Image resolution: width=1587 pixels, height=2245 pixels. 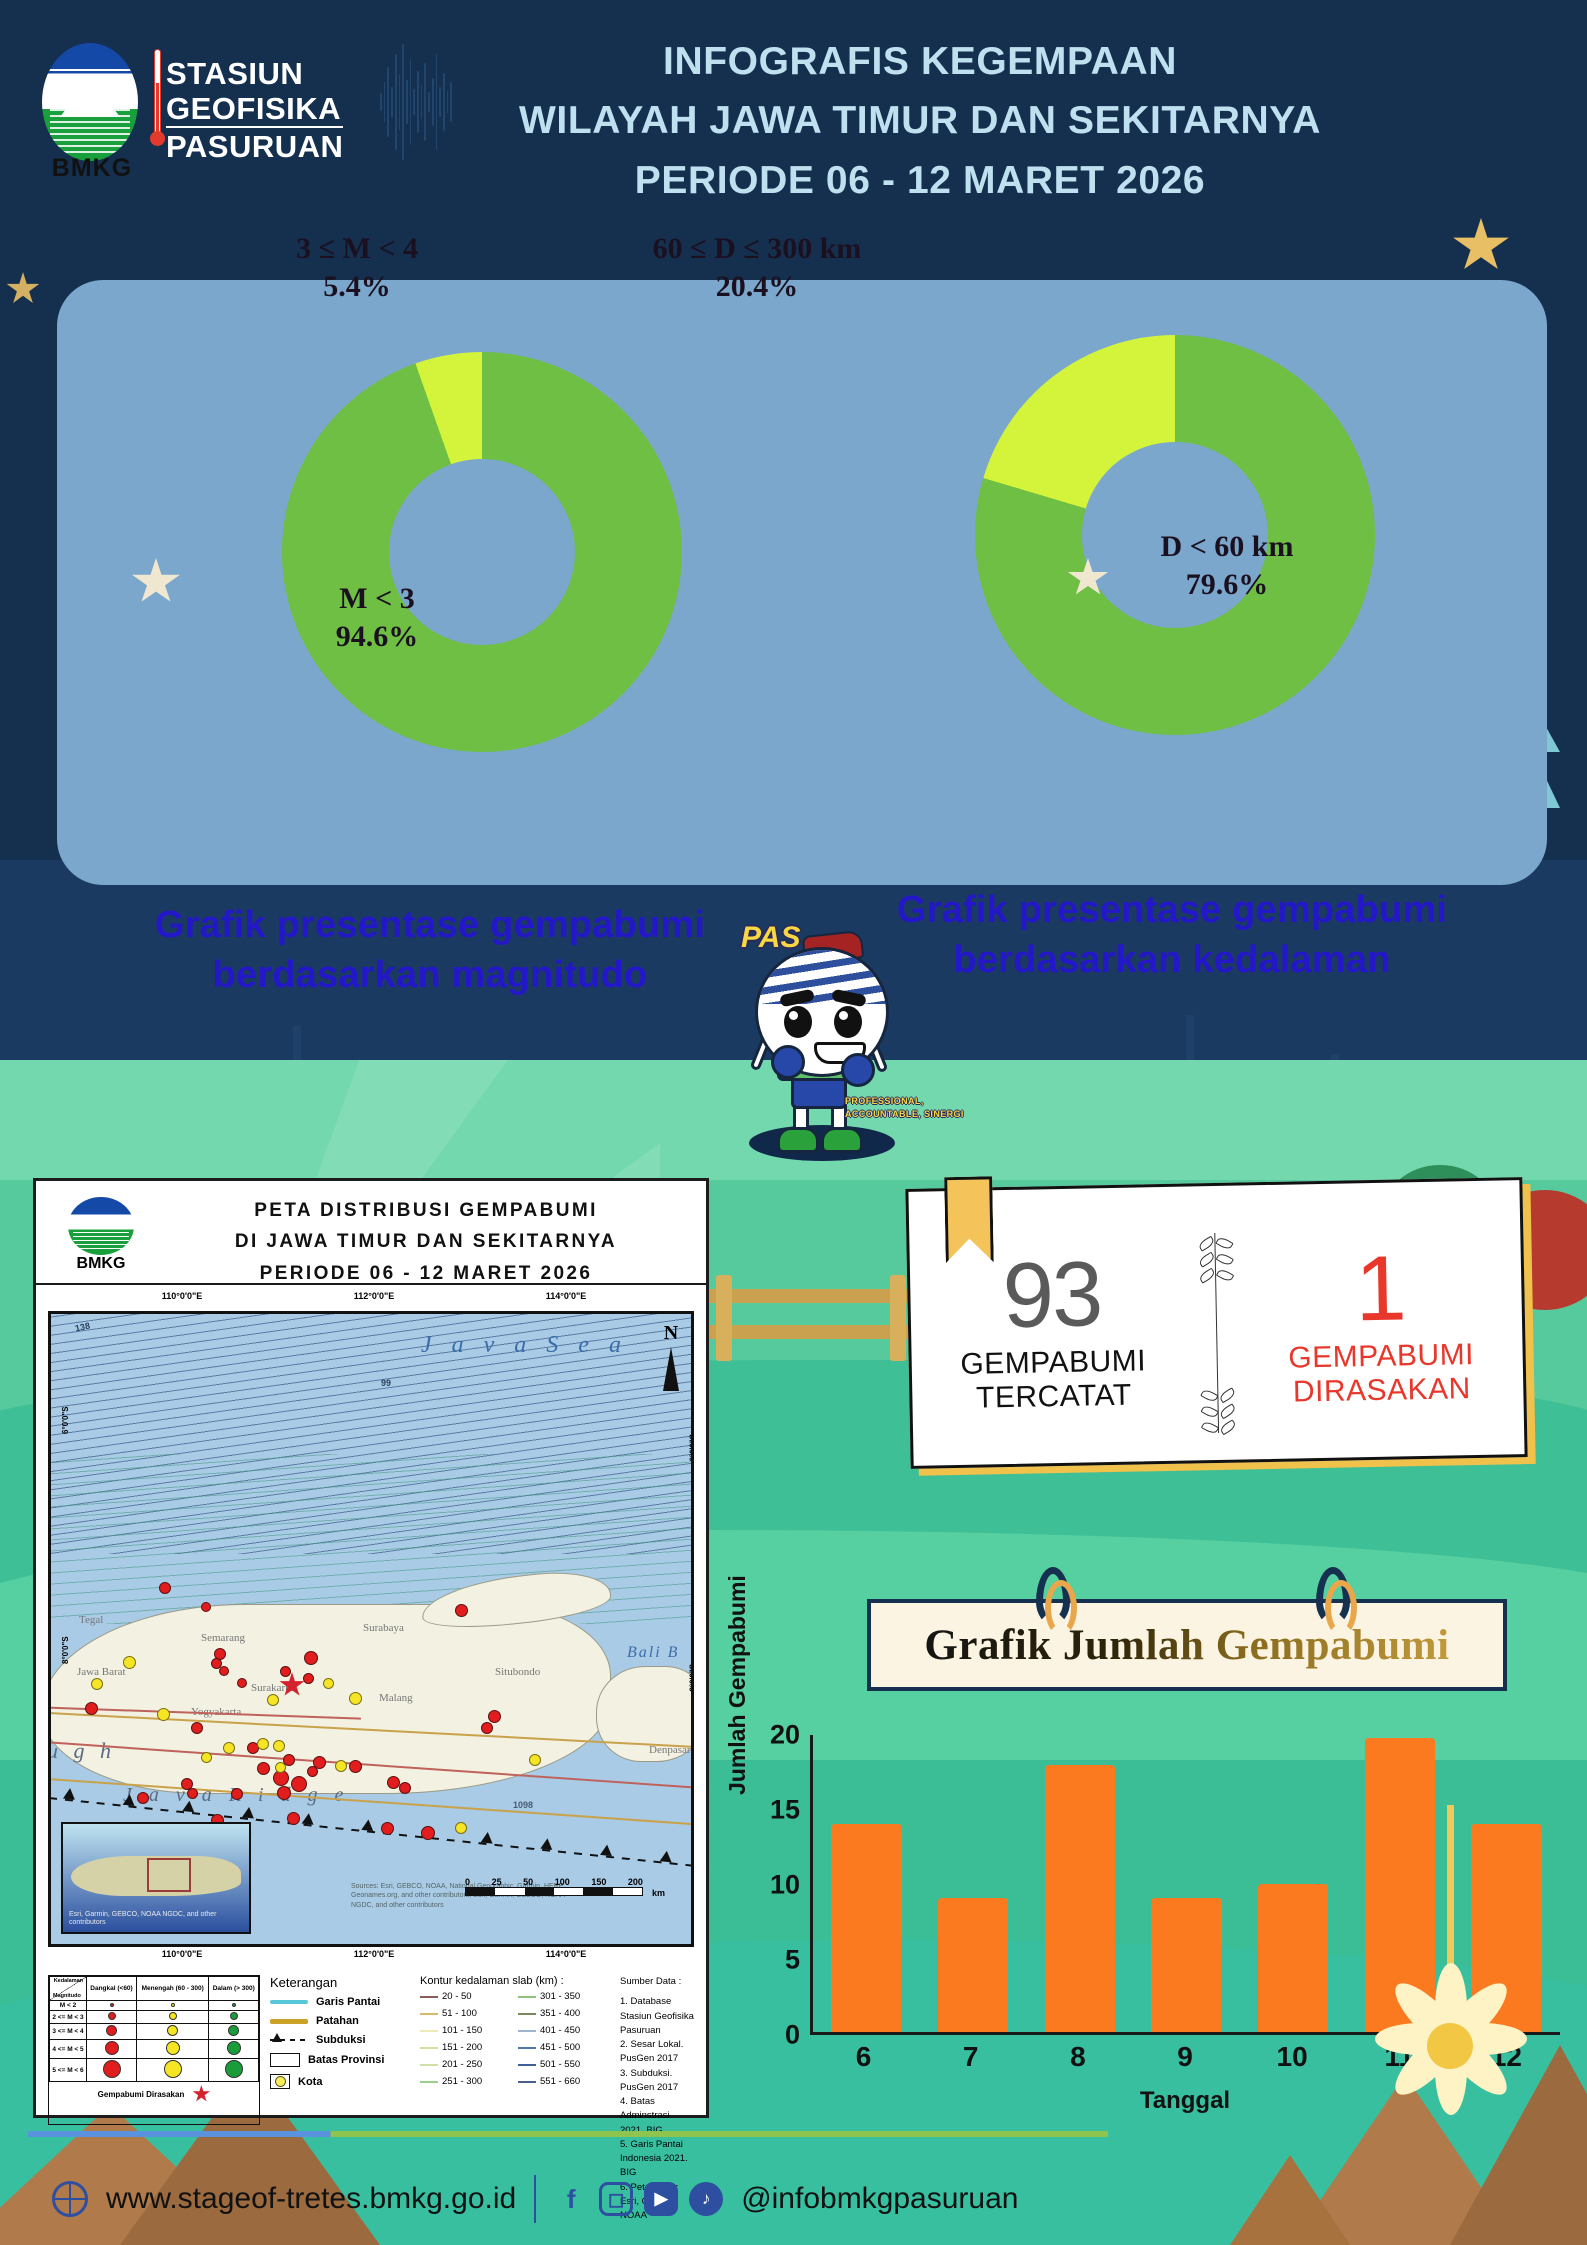 What do you see at coordinates (691, 1448) in the screenshot?
I see `lat-tick: 6°0'0"S` at bounding box center [691, 1448].